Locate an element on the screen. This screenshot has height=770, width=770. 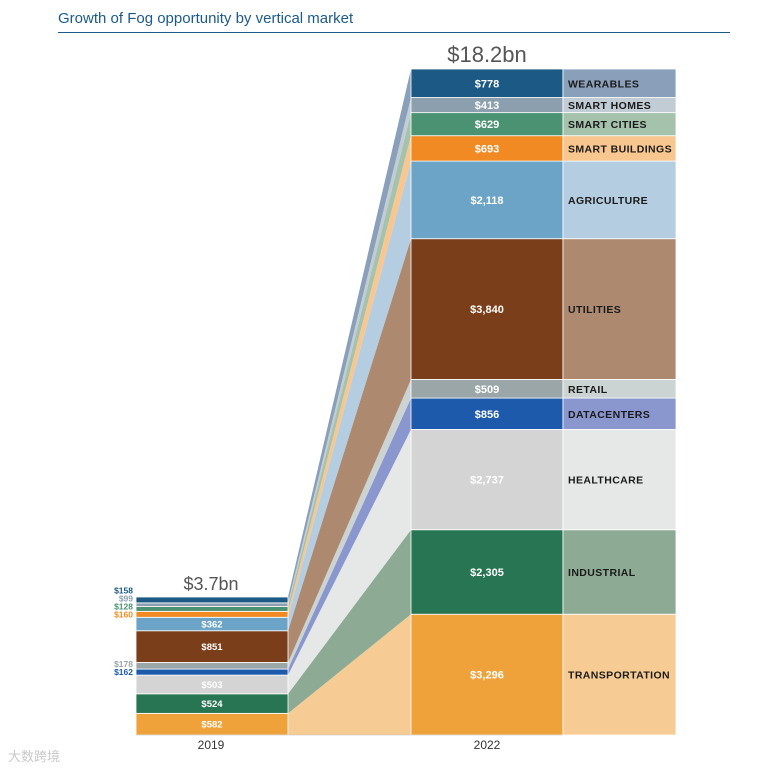
bar-2019-wearables is located at coordinates (212, 600).